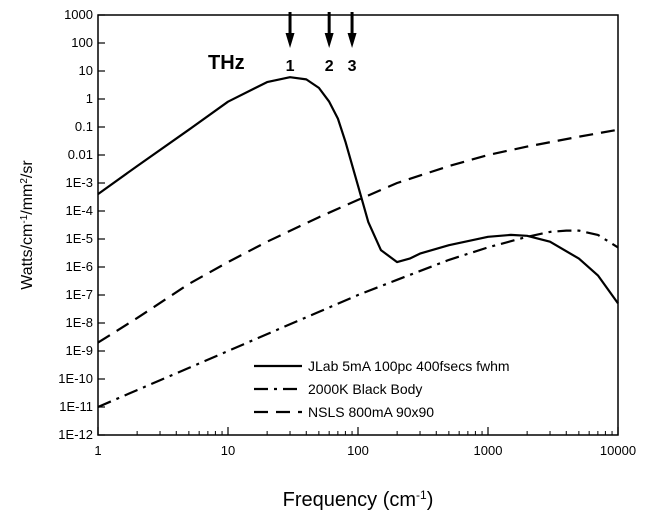  I want to click on y-tick-label: 10, so click(86, 70).